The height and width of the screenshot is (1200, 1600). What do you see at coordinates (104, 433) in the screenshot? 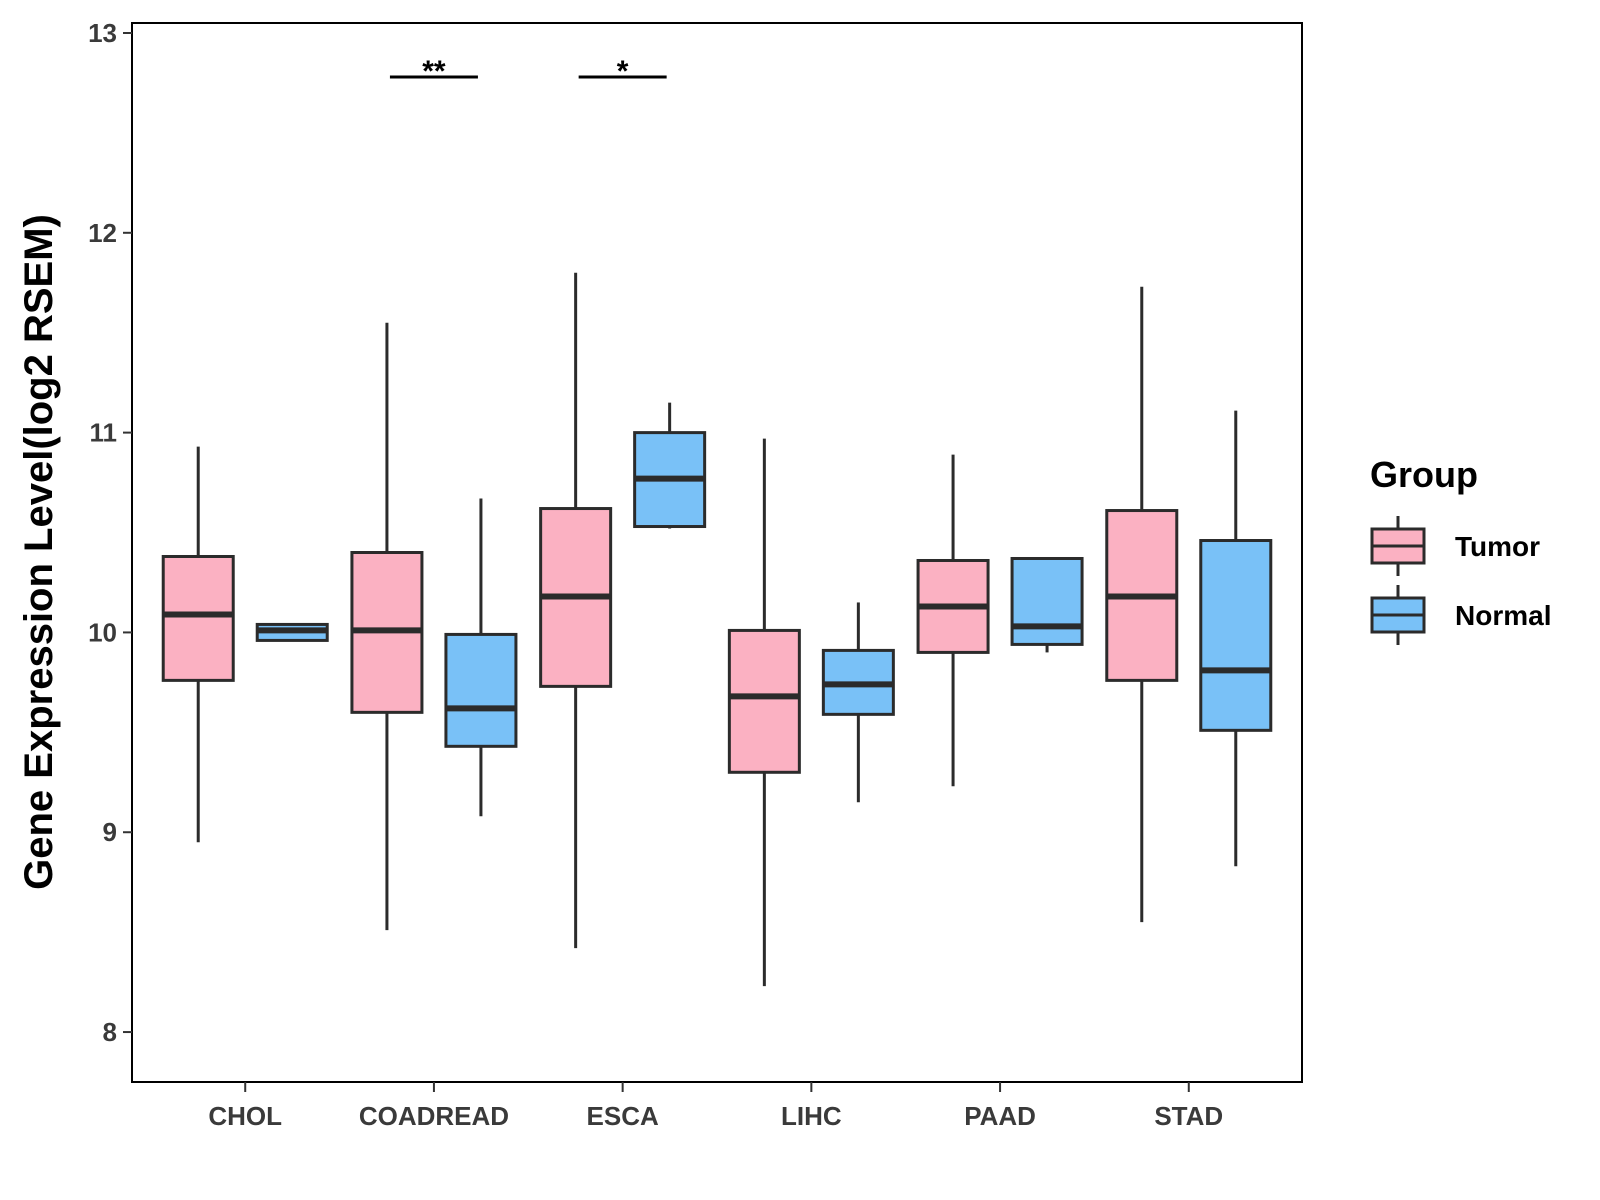
I see `y-tick-label: 11` at bounding box center [104, 433].